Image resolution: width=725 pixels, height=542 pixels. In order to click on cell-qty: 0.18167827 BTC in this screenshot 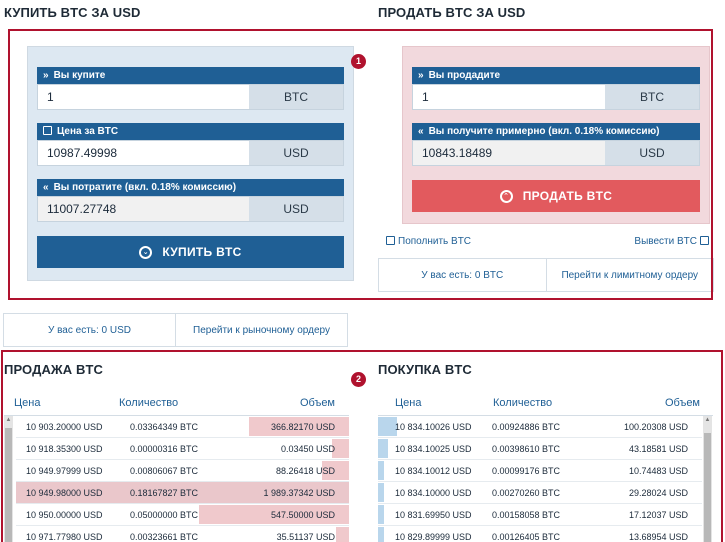, I will do `click(164, 492)`.